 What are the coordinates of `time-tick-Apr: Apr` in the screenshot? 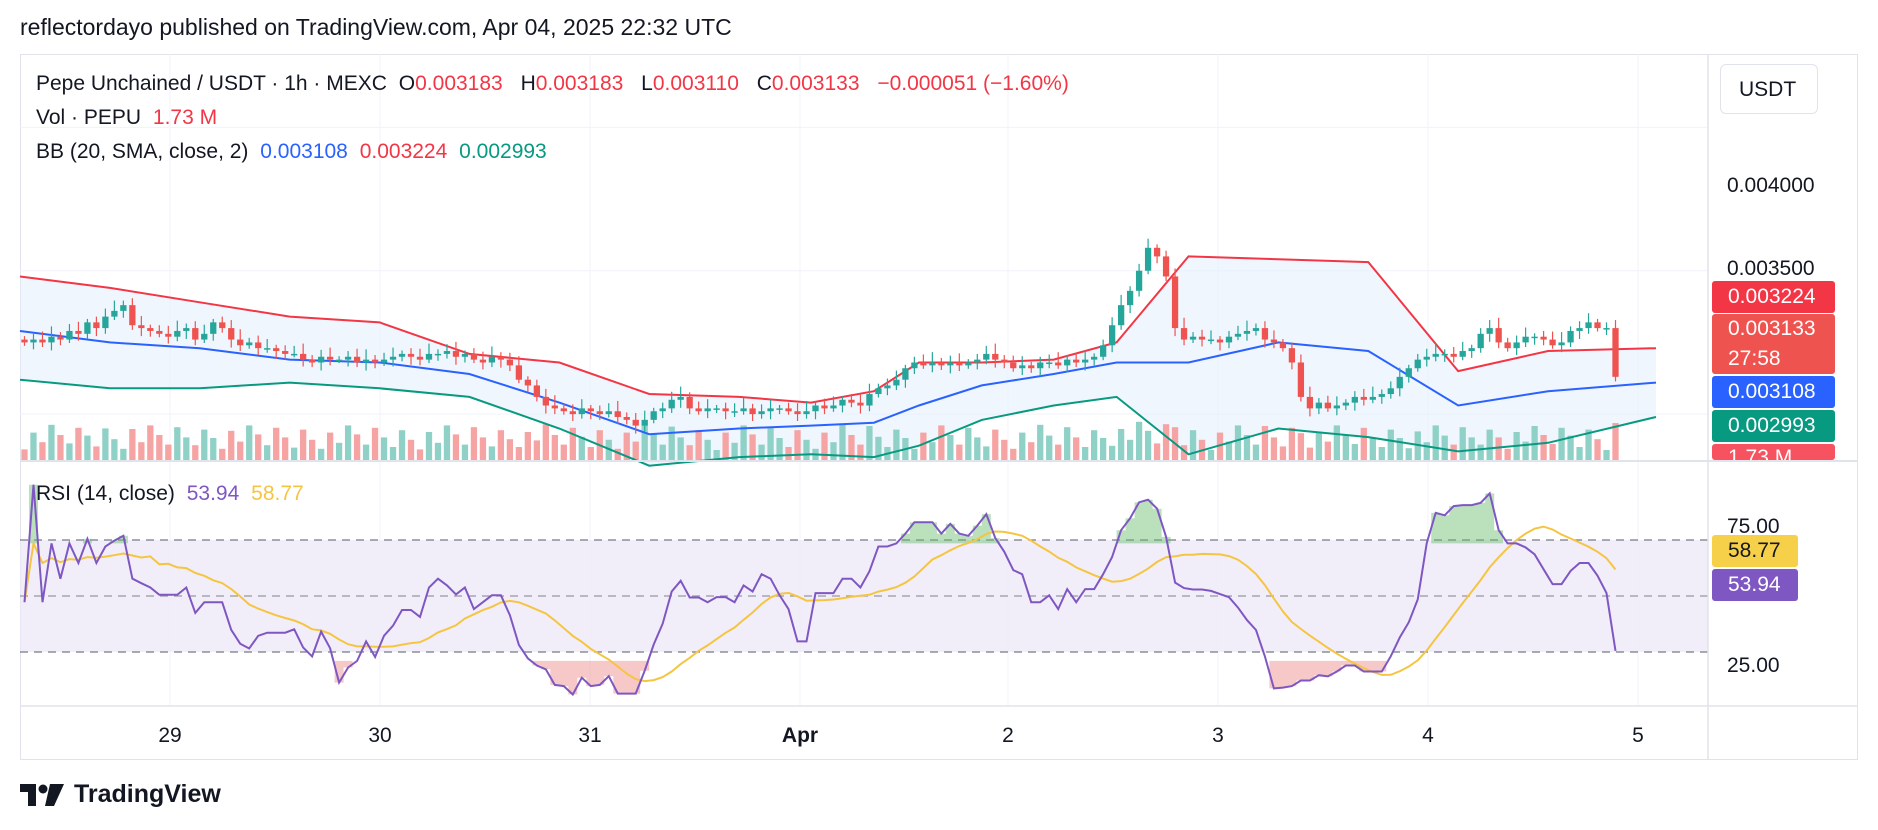 It's located at (800, 735).